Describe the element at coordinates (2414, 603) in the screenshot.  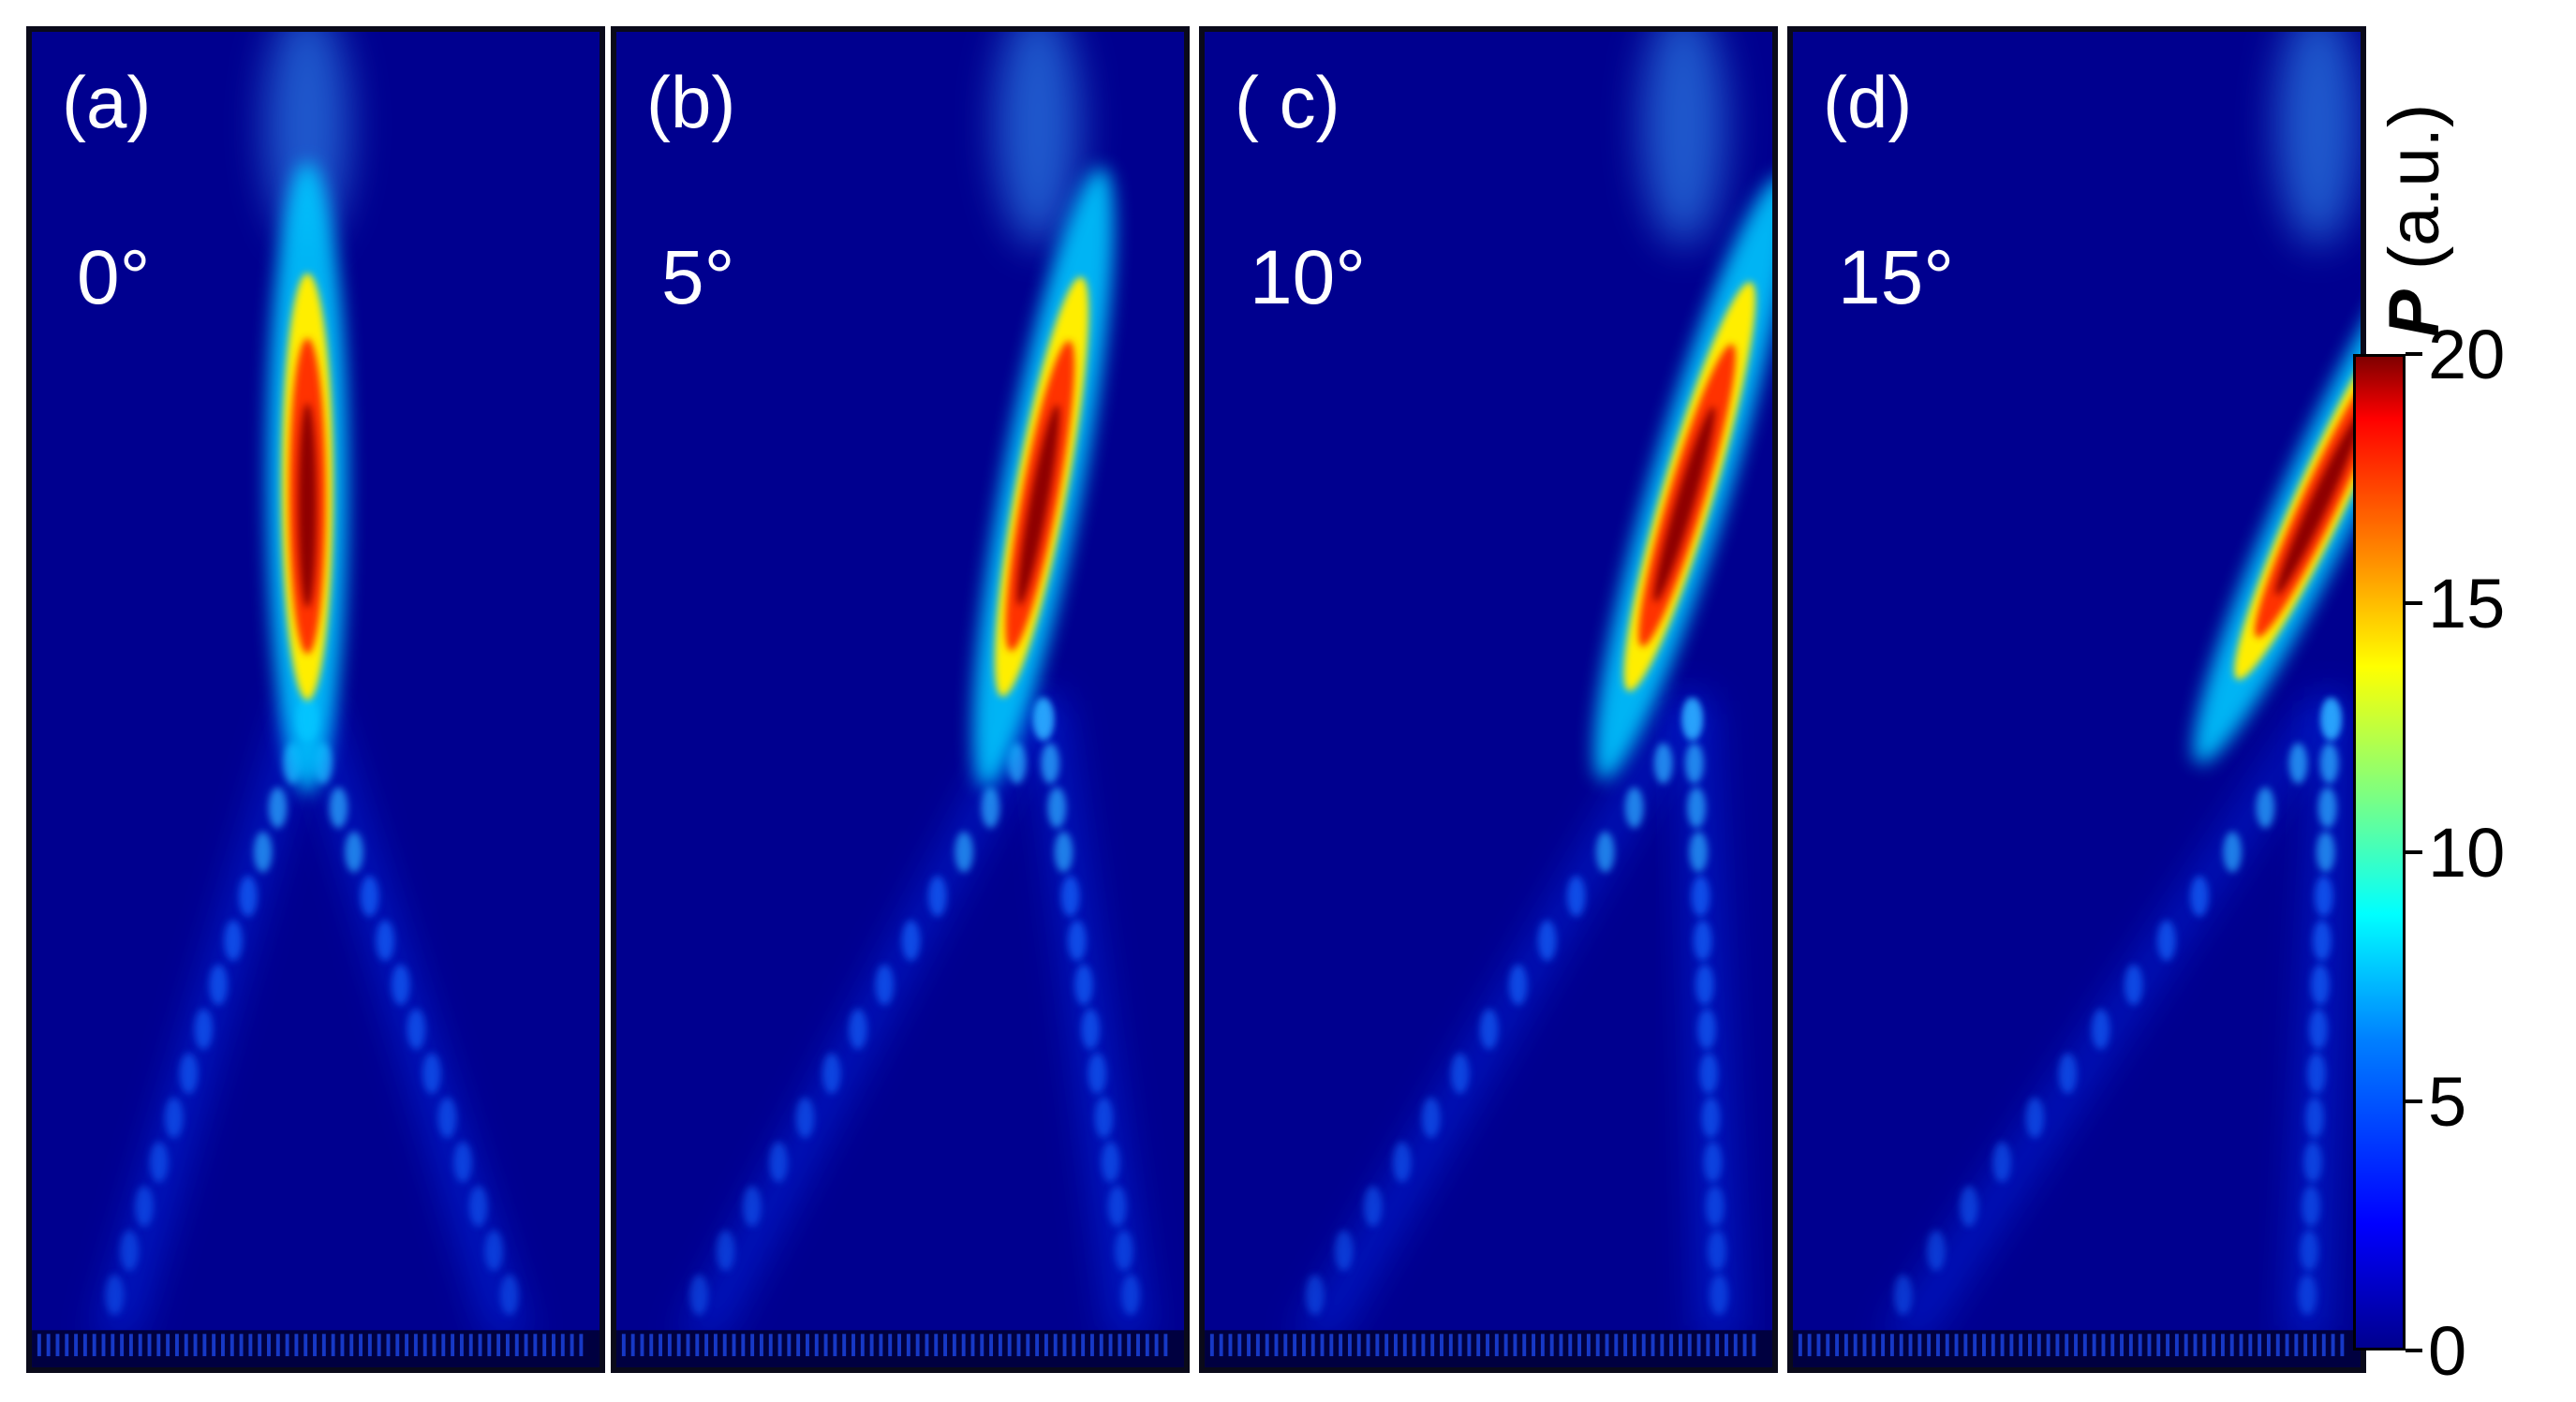
I see `colorbar-tick` at that location.